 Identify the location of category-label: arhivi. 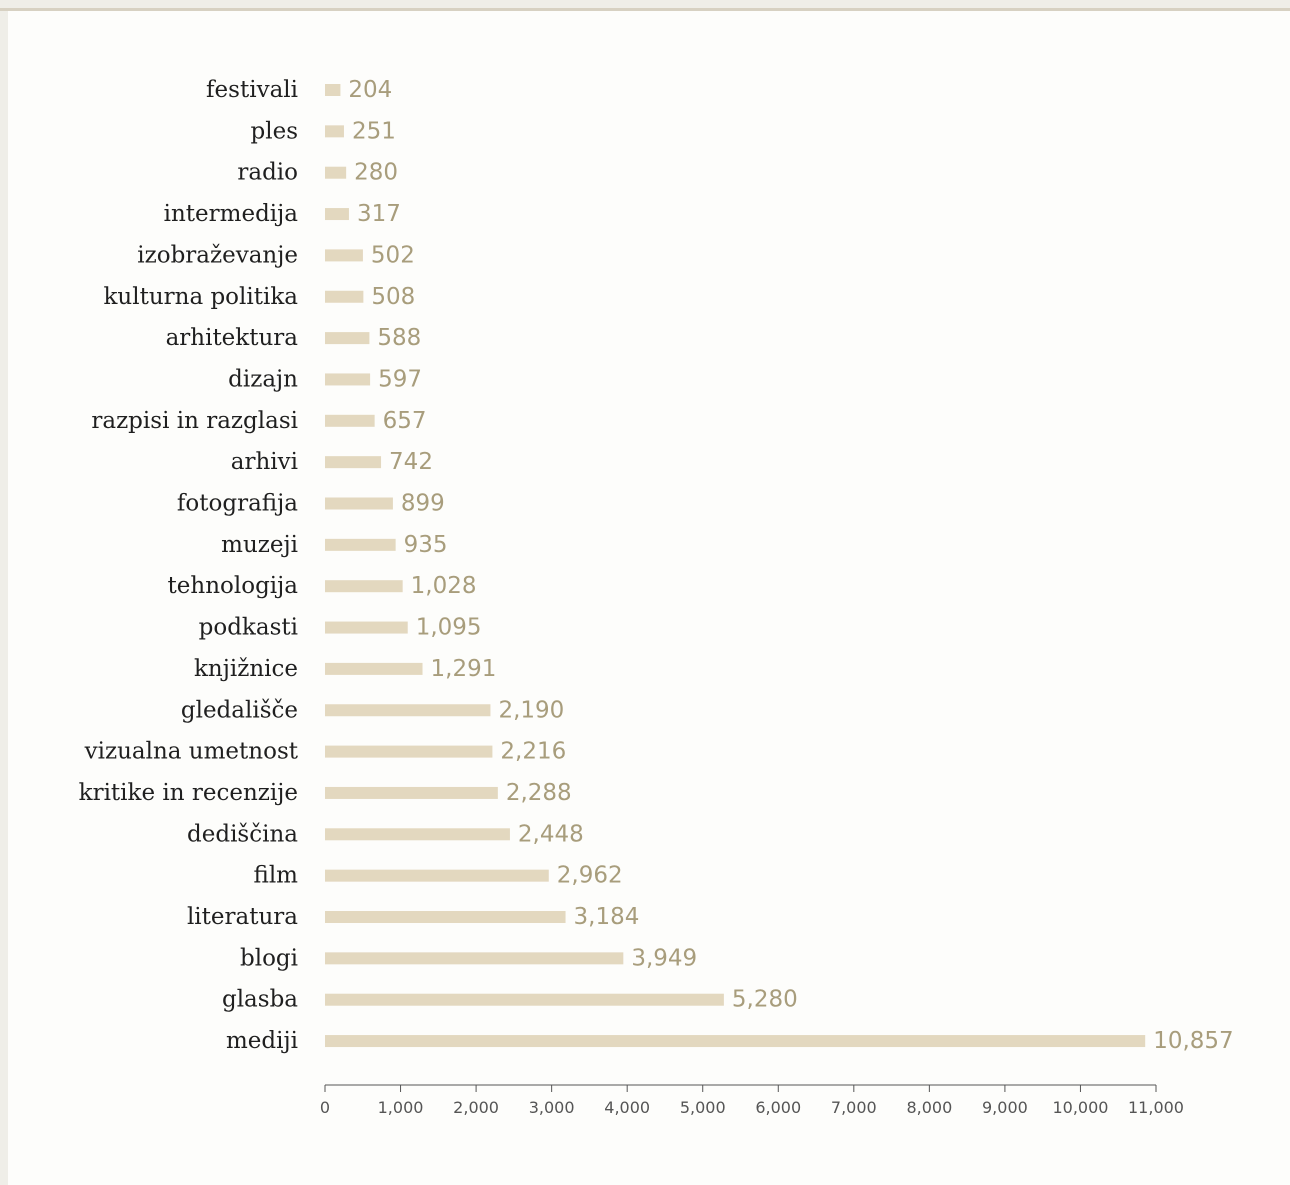
(264, 462).